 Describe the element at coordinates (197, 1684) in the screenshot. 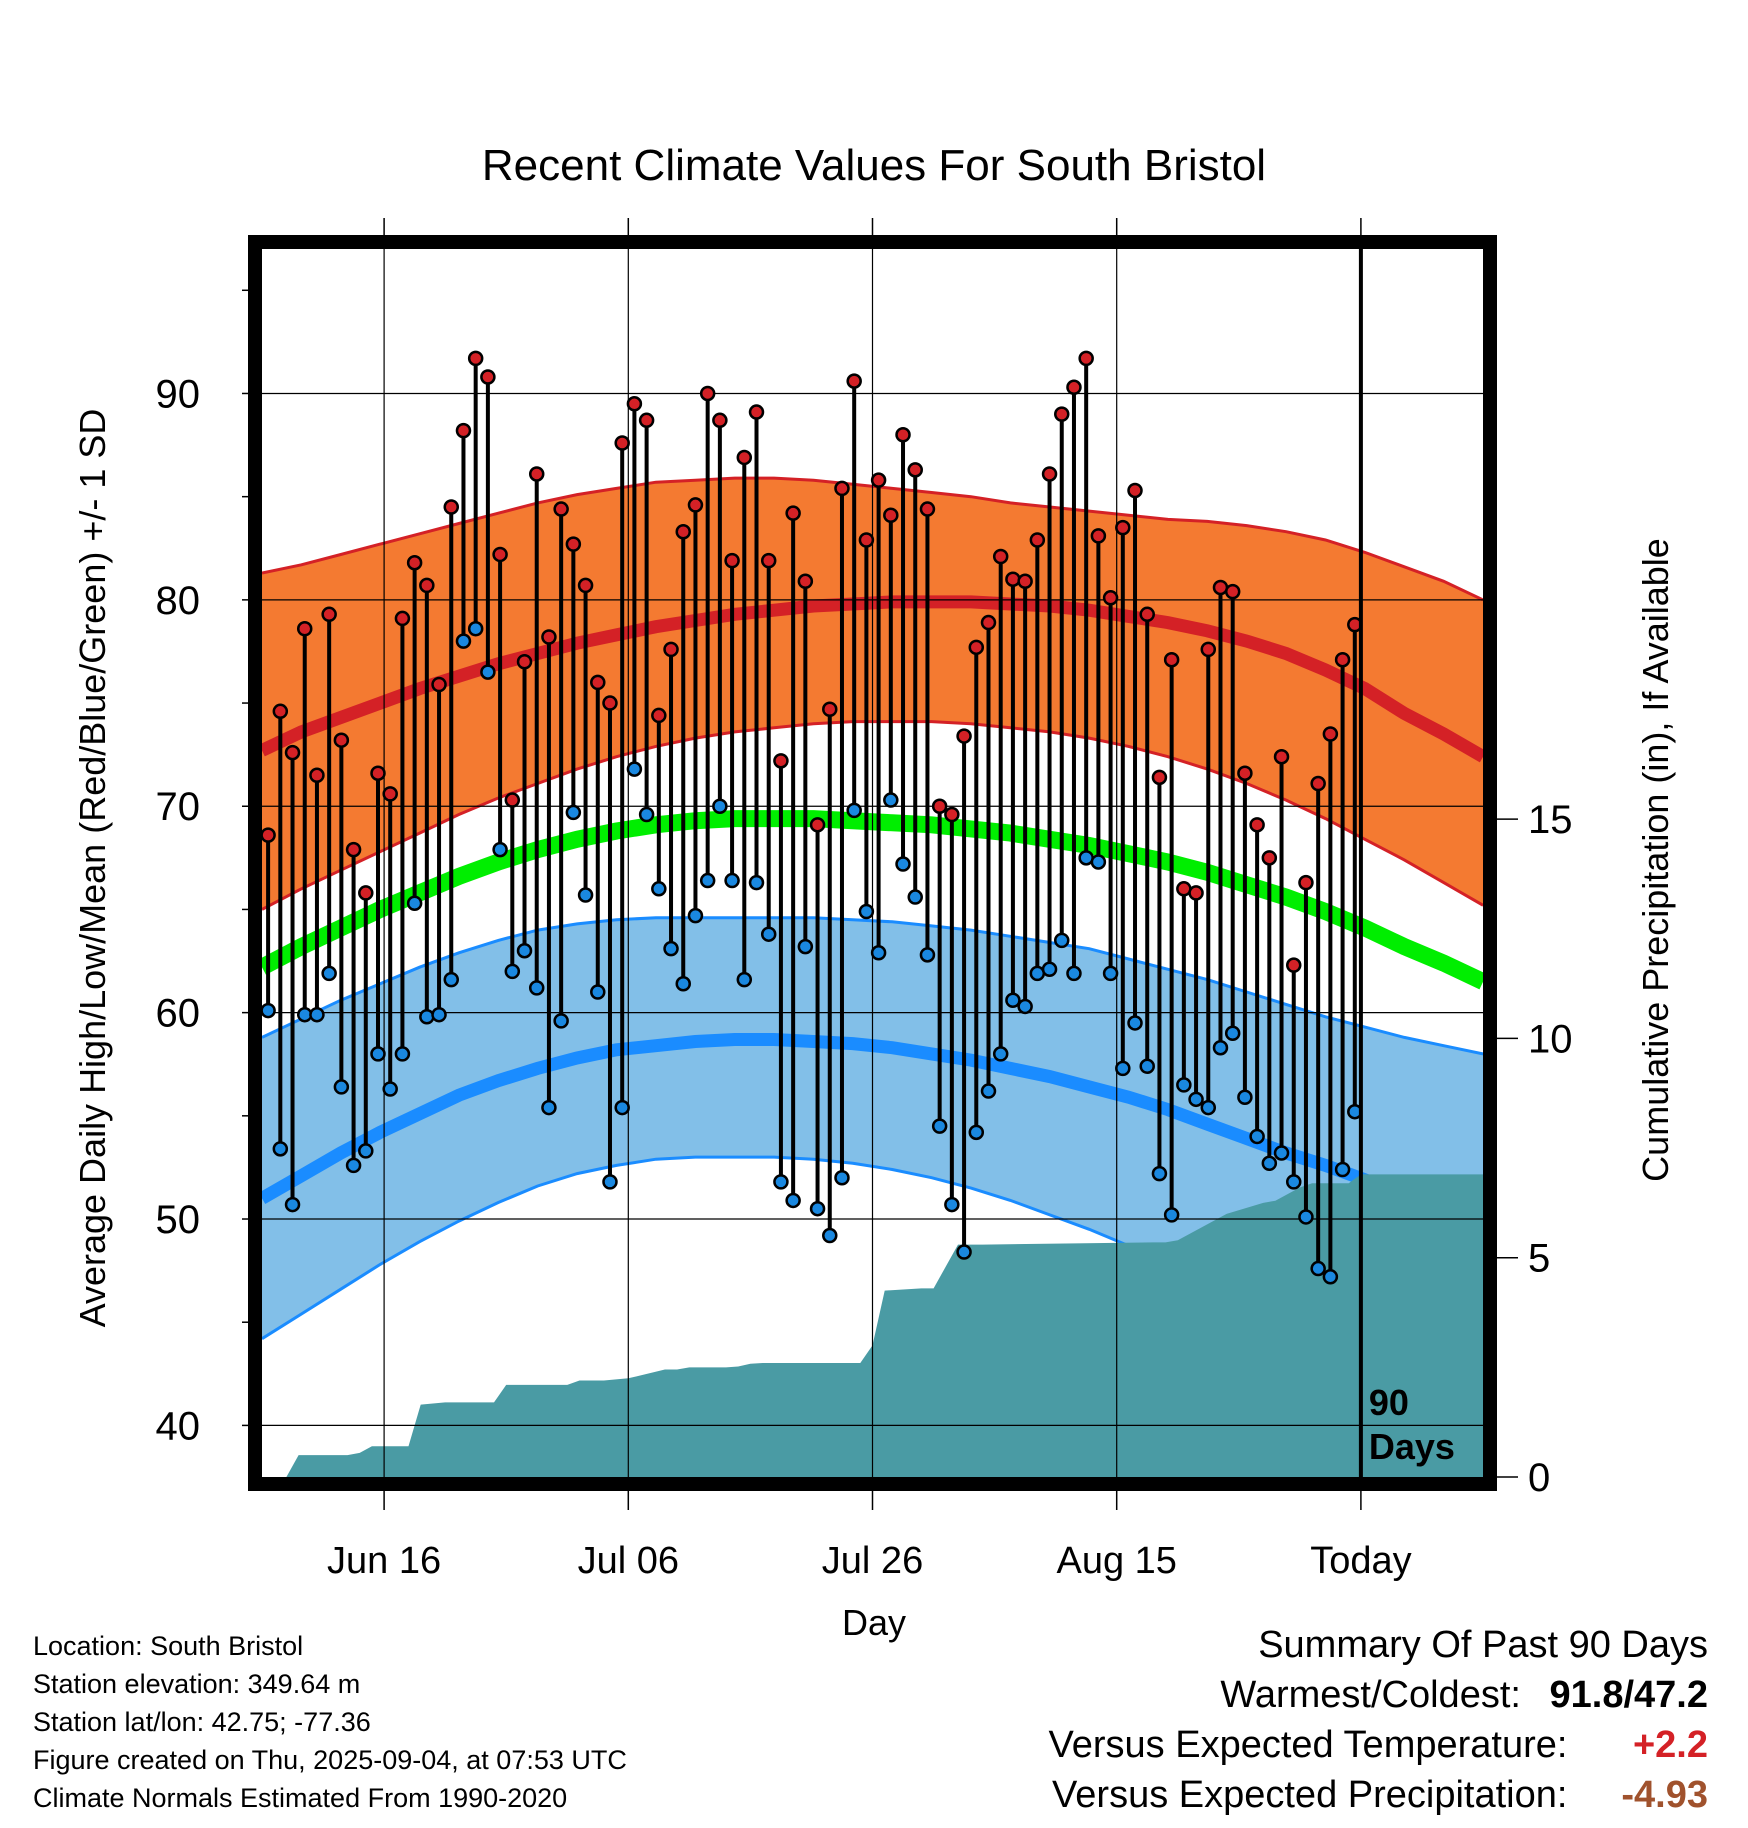

I see `info-elevation: Station elevation: 349.64 m` at that location.